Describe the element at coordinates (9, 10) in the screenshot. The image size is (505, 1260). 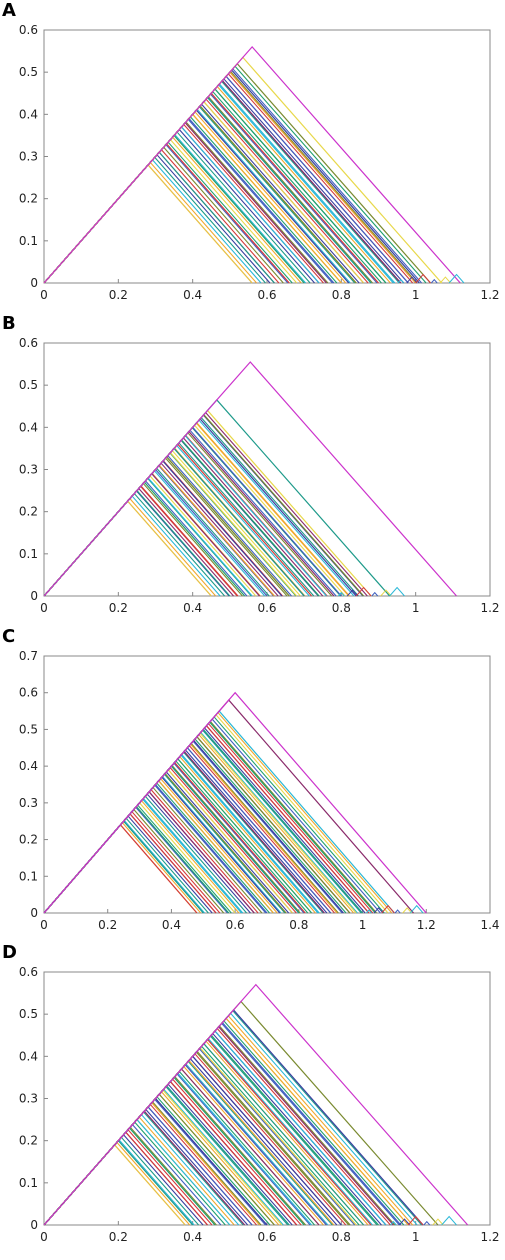
I see `panel-label: A` at that location.